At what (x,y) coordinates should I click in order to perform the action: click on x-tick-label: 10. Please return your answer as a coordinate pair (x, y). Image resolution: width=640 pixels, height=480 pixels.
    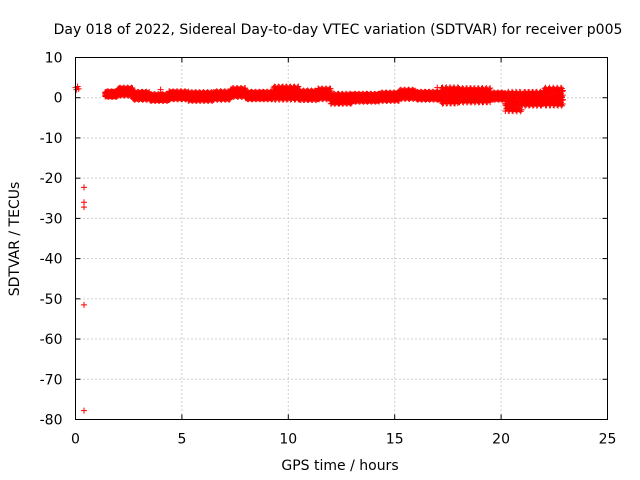
    Looking at the image, I should click on (288, 440).